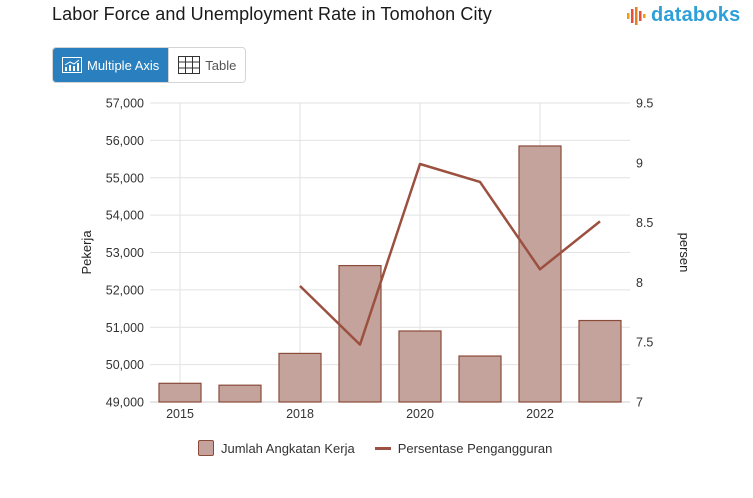 The height and width of the screenshot is (498, 753). I want to click on bar-2023, so click(600, 361).